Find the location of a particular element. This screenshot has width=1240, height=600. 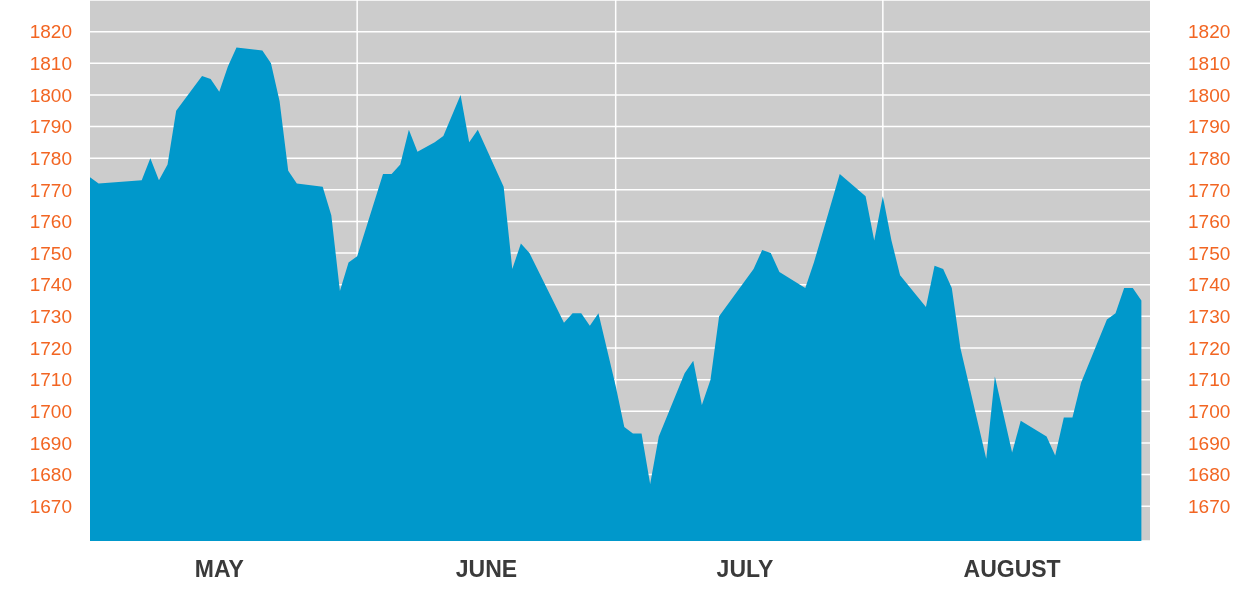

y-tick-label: 1680 is located at coordinates (50, 475).